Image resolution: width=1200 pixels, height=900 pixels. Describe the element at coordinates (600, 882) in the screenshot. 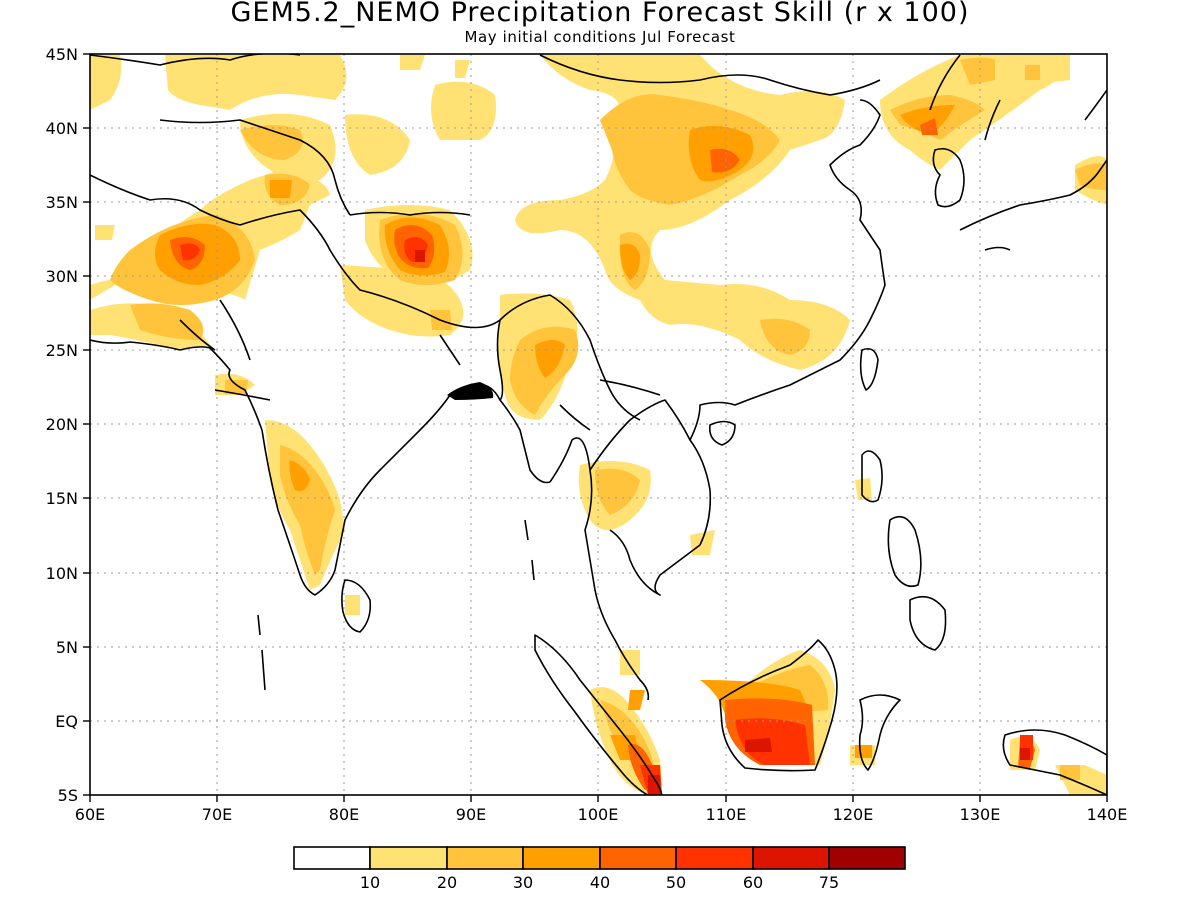

I see `legend-label: 40` at that location.